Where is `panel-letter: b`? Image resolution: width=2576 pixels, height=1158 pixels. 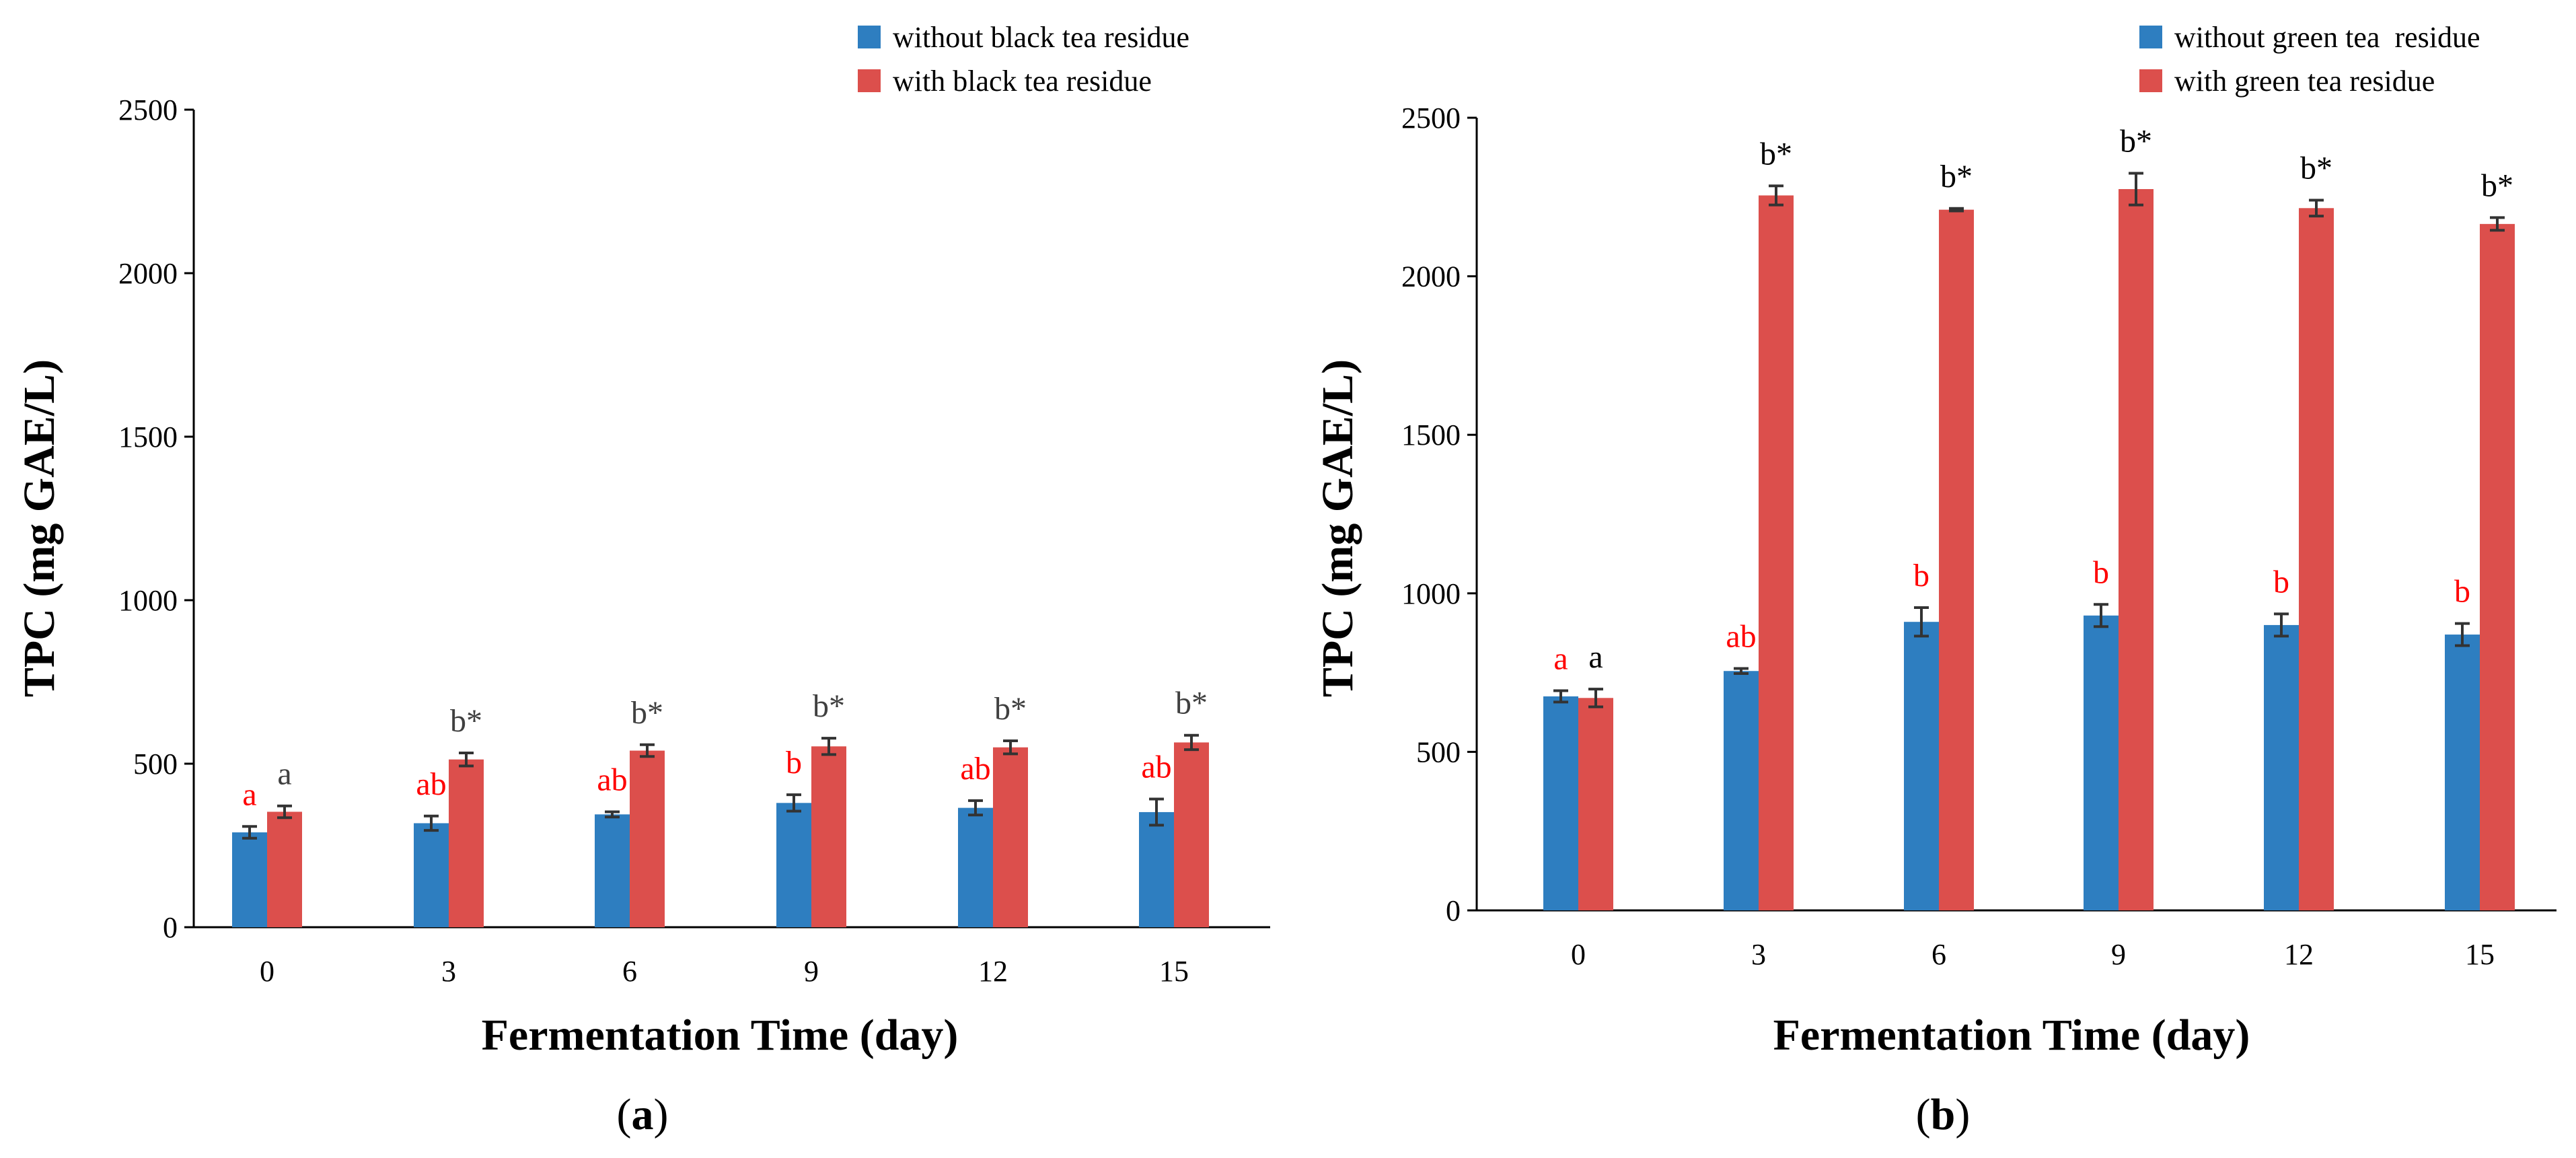 panel-letter: b is located at coordinates (1943, 1114).